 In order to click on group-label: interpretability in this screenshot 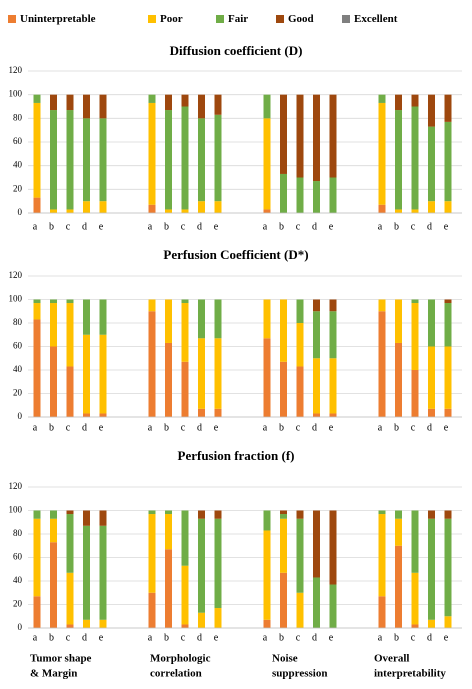, I will do `click(410, 674)`.